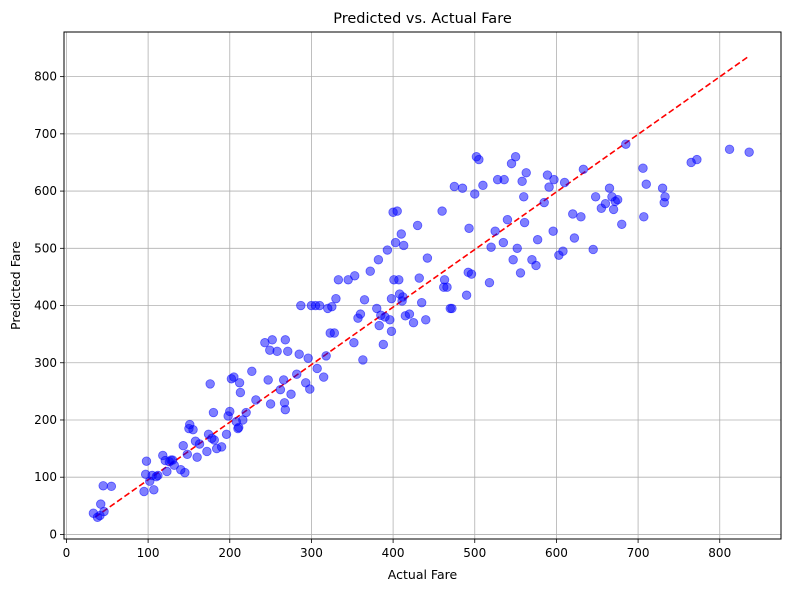 The height and width of the screenshot is (590, 790). Describe the element at coordinates (148, 553) in the screenshot. I see `x-tick-label: 100` at that location.